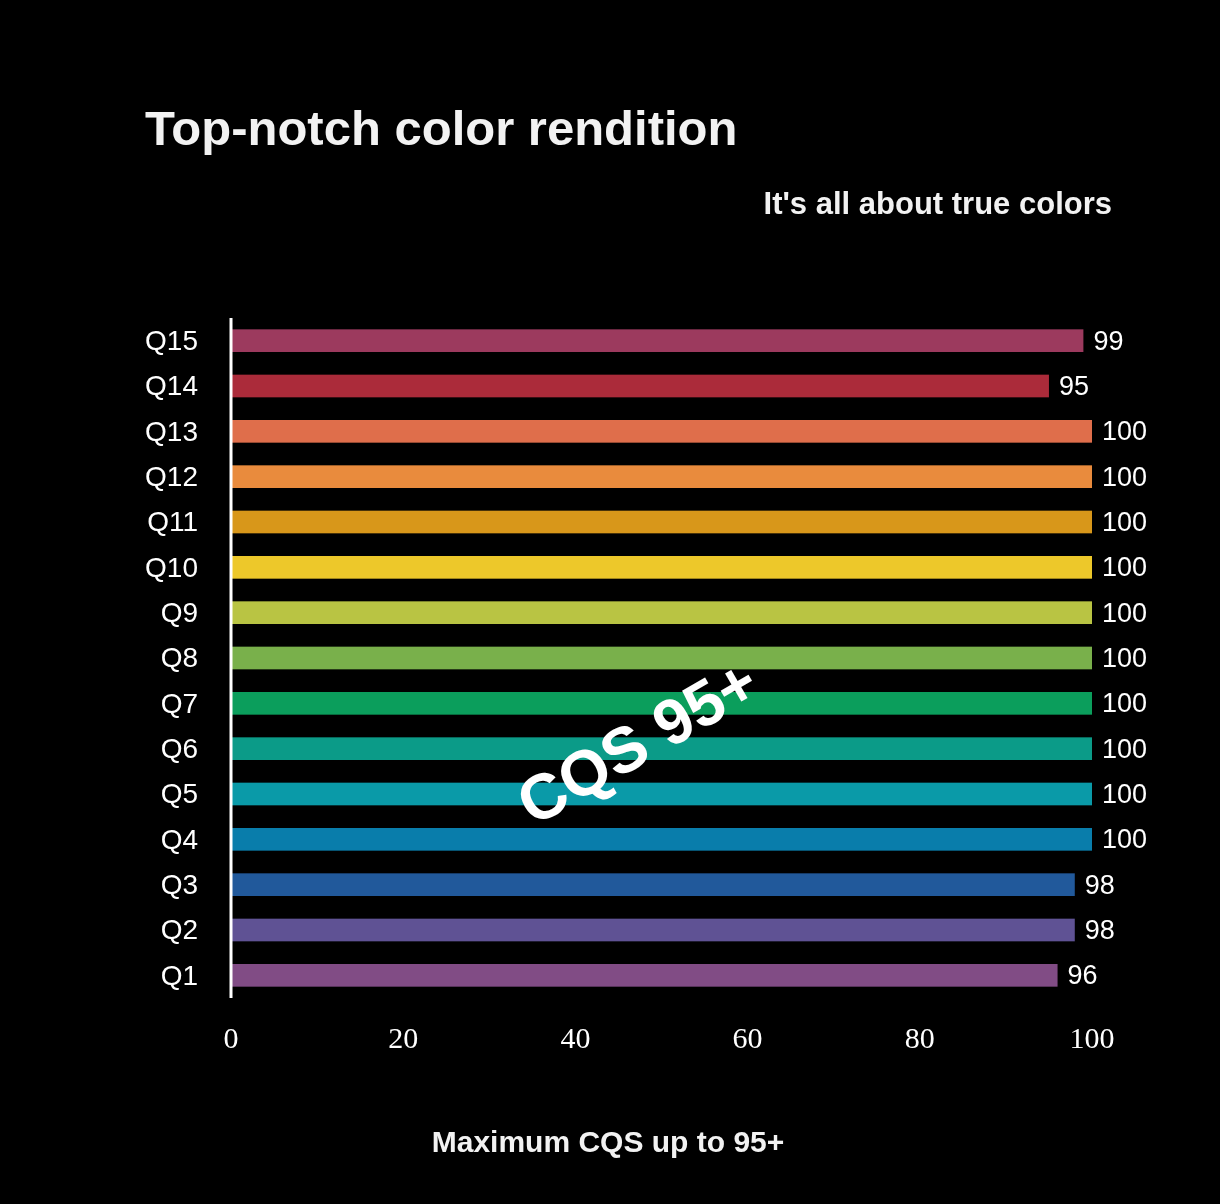 This screenshot has width=1220, height=1204. What do you see at coordinates (171, 386) in the screenshot?
I see `y-tick-label: Q14` at bounding box center [171, 386].